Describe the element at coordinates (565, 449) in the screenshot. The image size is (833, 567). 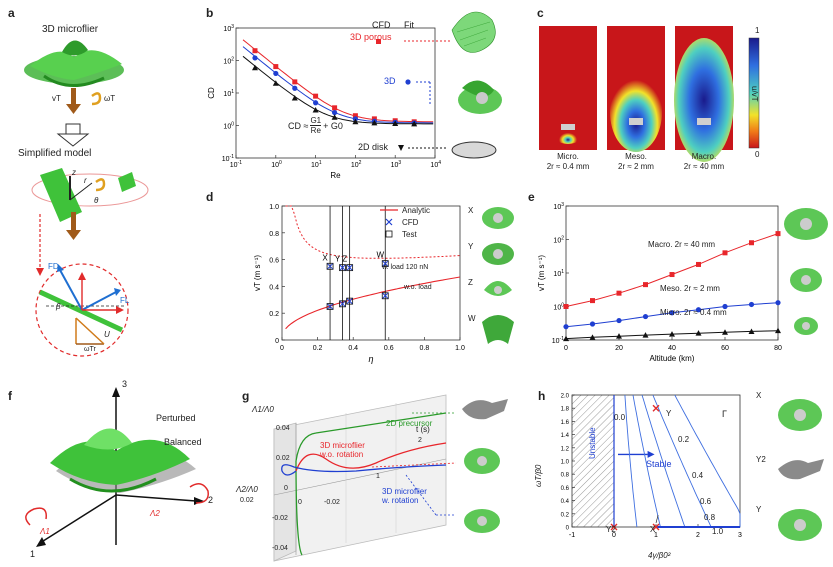
I see `y-tick-label: 1.2` at that location.